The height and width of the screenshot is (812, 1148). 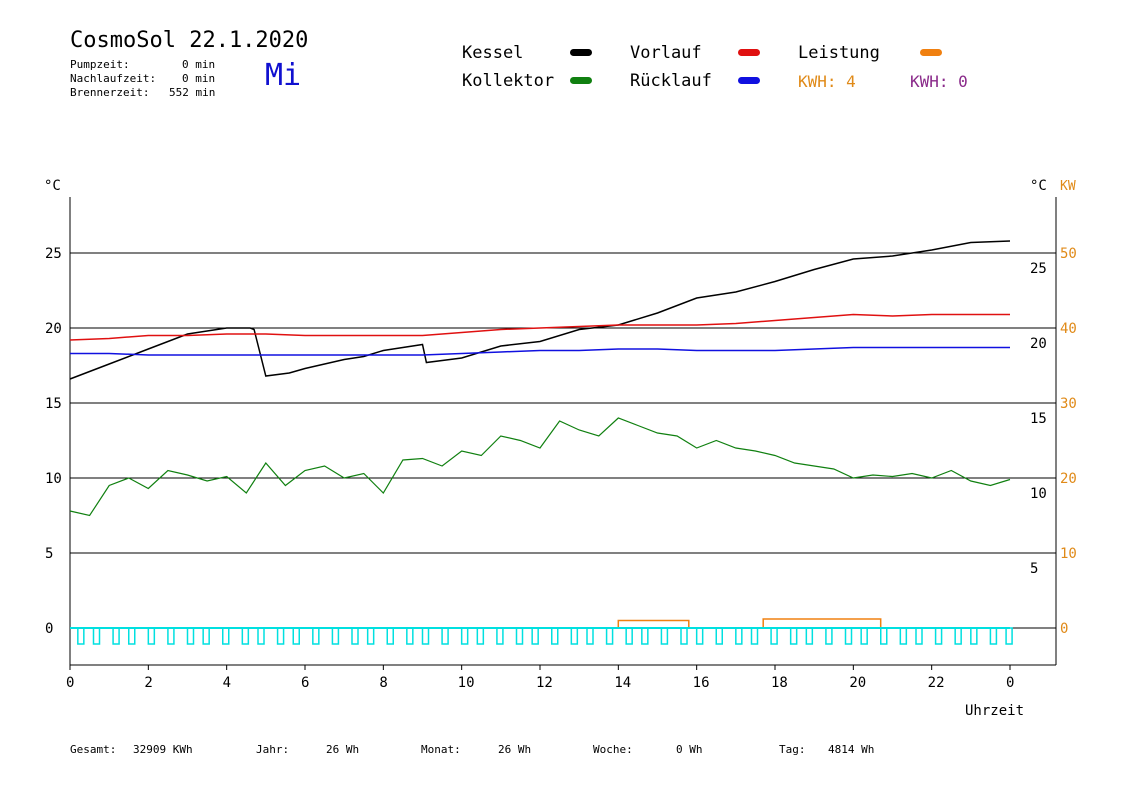 I want to click on y-tick-label-right-temp: 20, so click(x=1038, y=344).